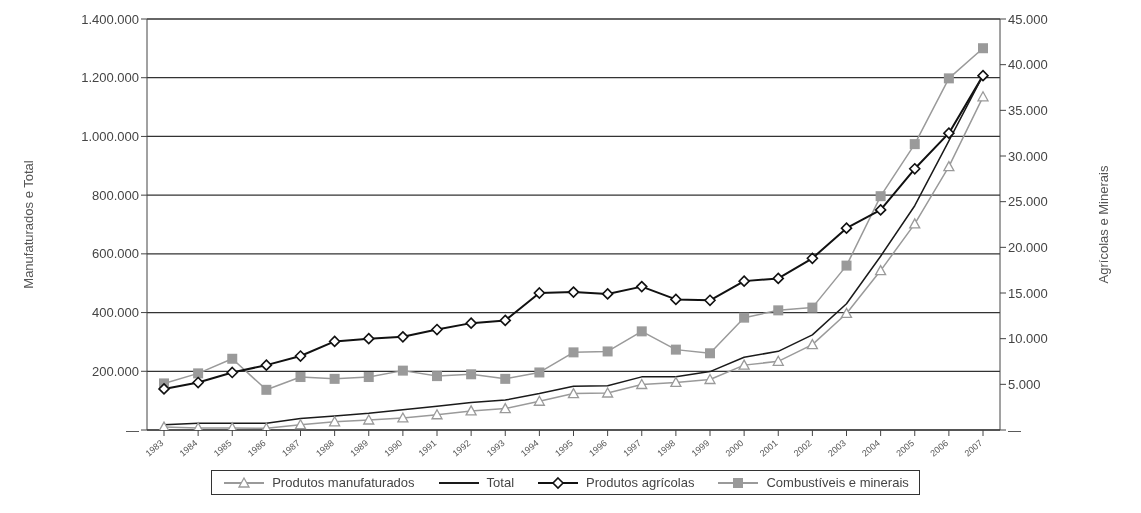 The image size is (1141, 513). I want to click on y-tick-label: 400.000, so click(115, 313).